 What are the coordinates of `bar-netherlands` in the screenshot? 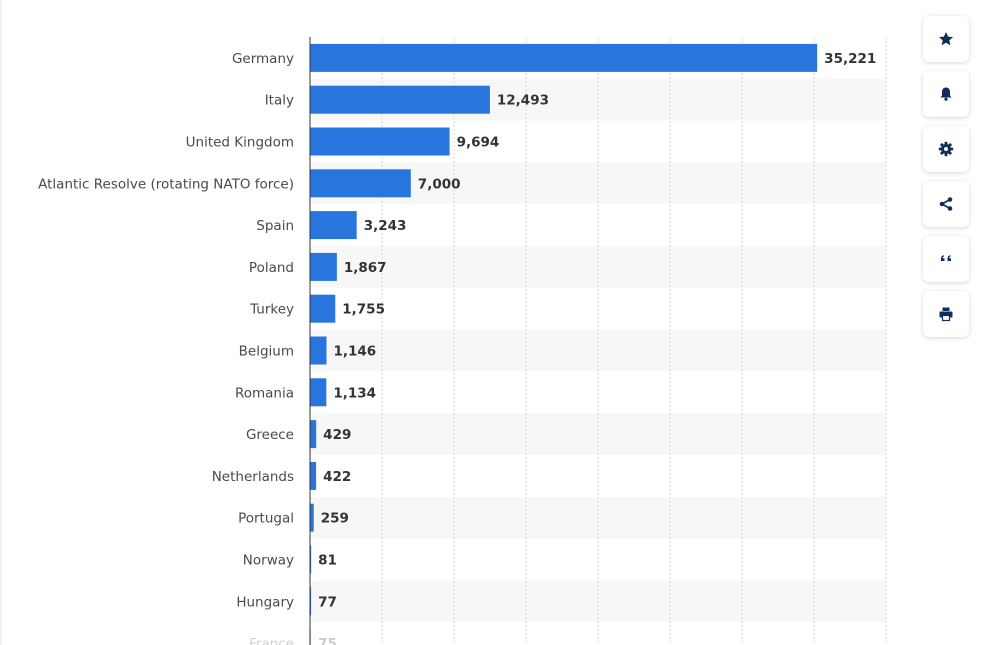 It's located at (313, 475).